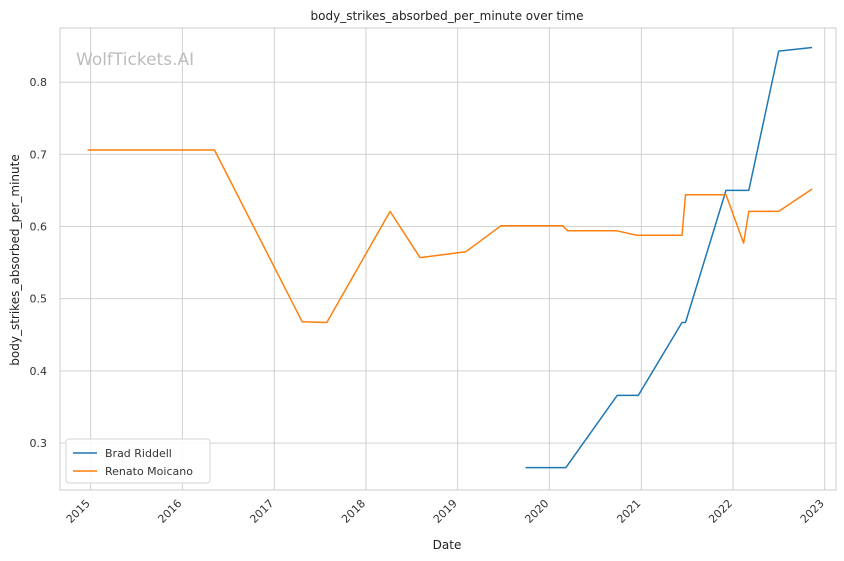 Image resolution: width=844 pixels, height=561 pixels. What do you see at coordinates (720, 511) in the screenshot?
I see `x-tick-label: 2022` at bounding box center [720, 511].